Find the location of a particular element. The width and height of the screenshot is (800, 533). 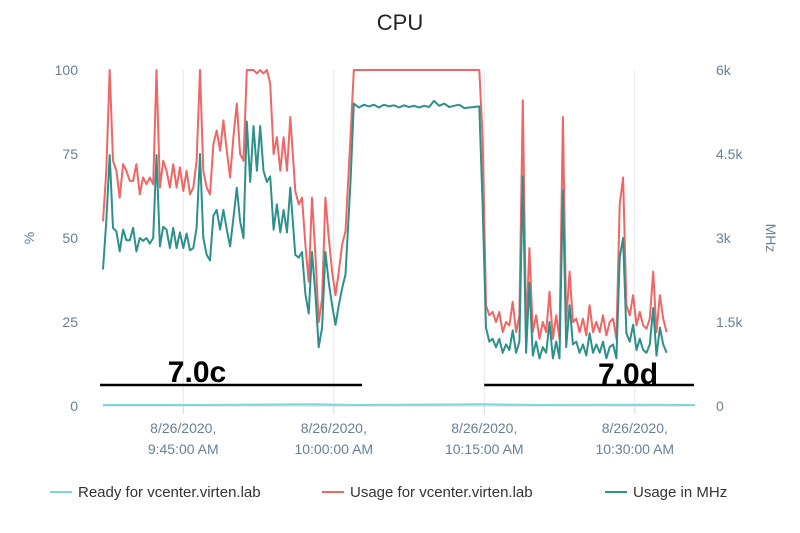

legend-item: Usage for vcenter.virten.lab is located at coordinates (427, 492).